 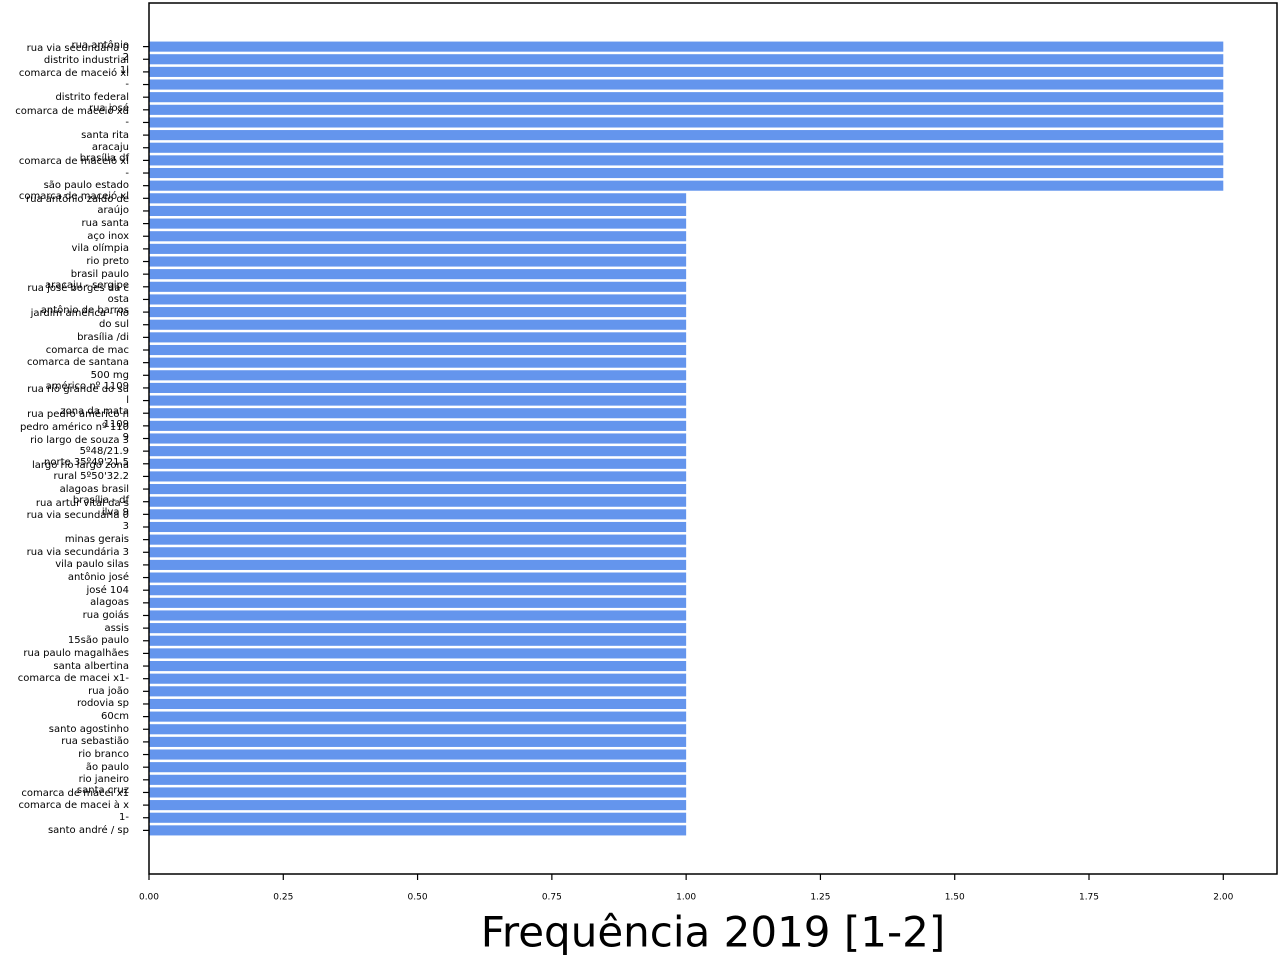 What do you see at coordinates (88, 729) in the screenshot?
I see `y-tick-label: santo agostinho` at bounding box center [88, 729].